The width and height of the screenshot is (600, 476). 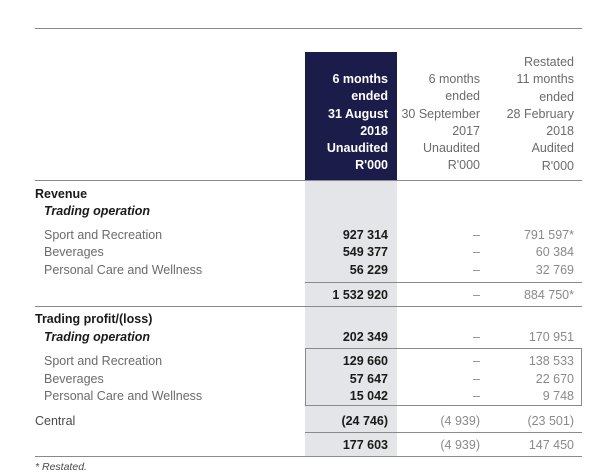 What do you see at coordinates (476, 295) in the screenshot?
I see `revenue-total-prior: –` at bounding box center [476, 295].